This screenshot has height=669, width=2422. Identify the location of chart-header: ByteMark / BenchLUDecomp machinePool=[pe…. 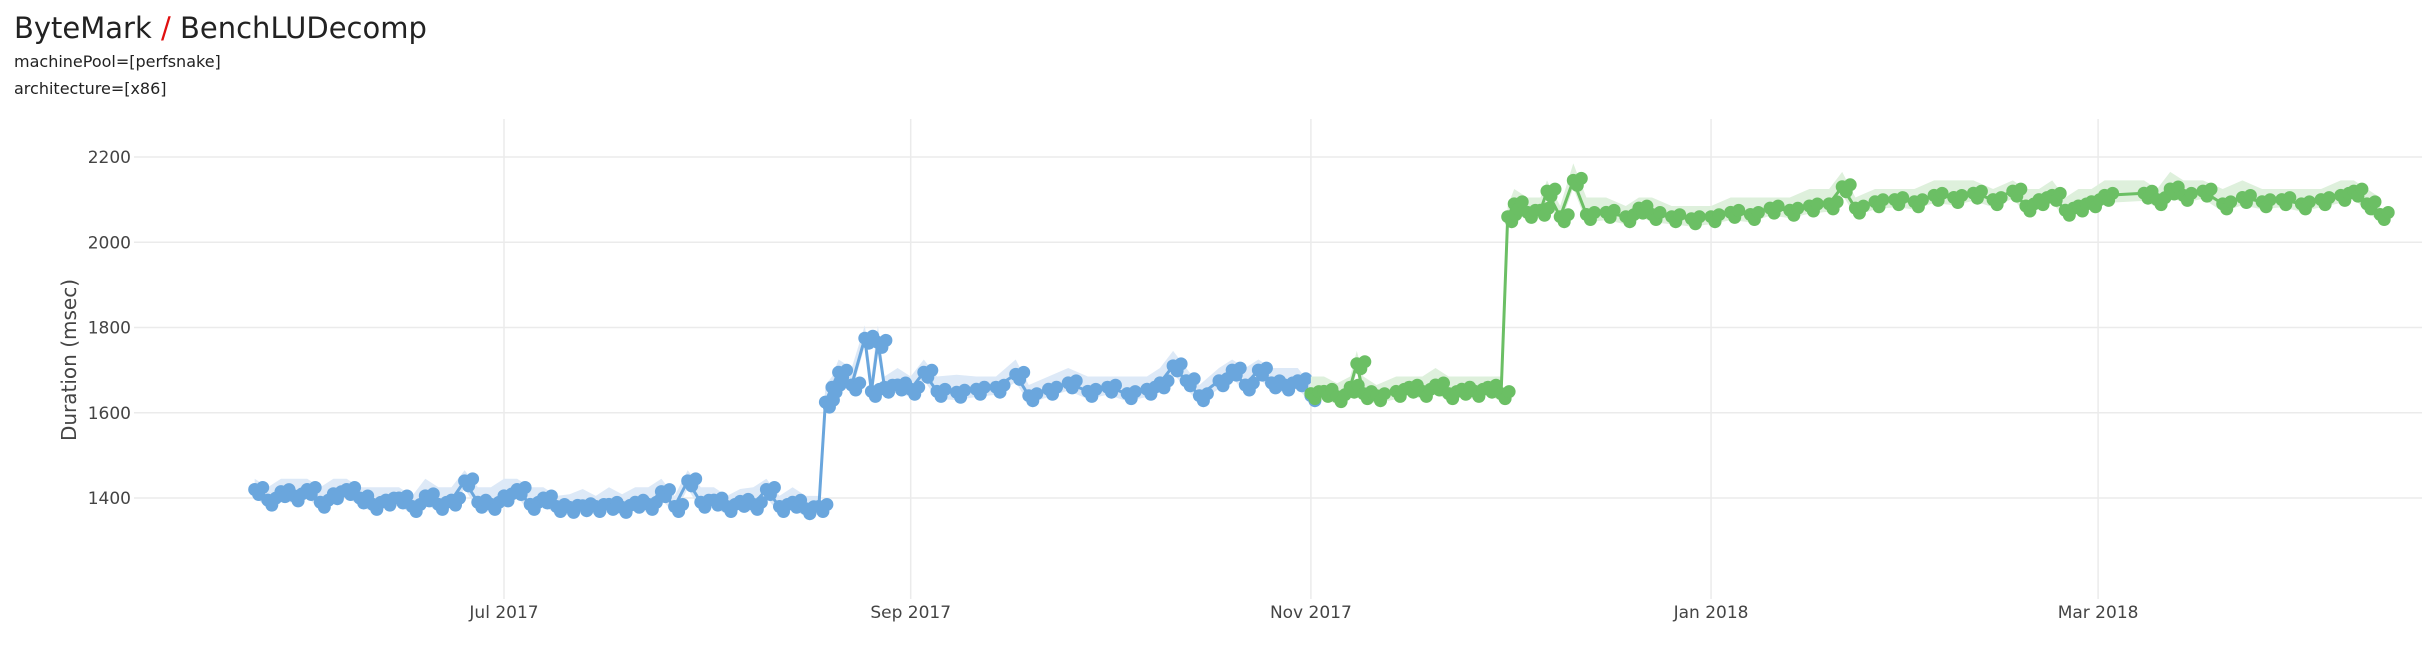
(220, 55).